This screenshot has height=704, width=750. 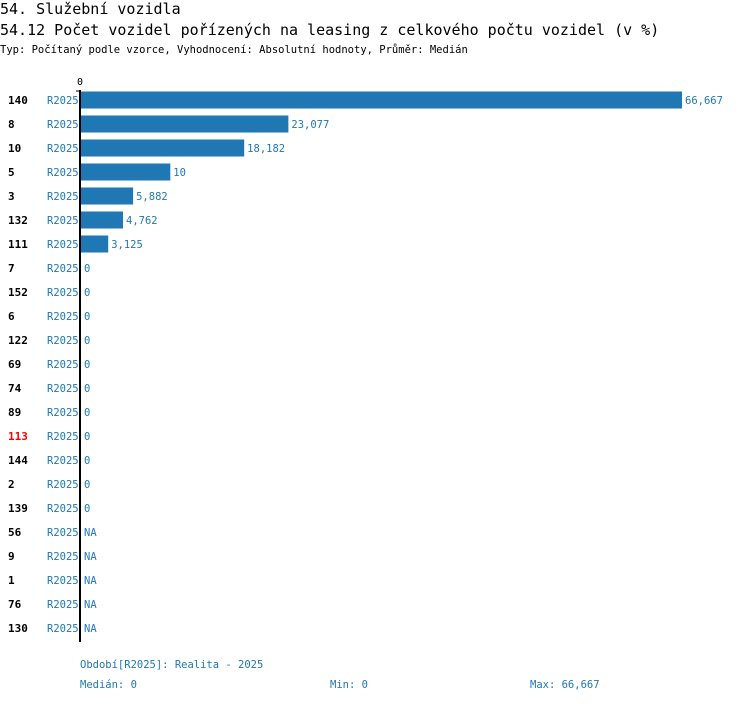 I want to click on row-id-label: 130, so click(x=18, y=628).